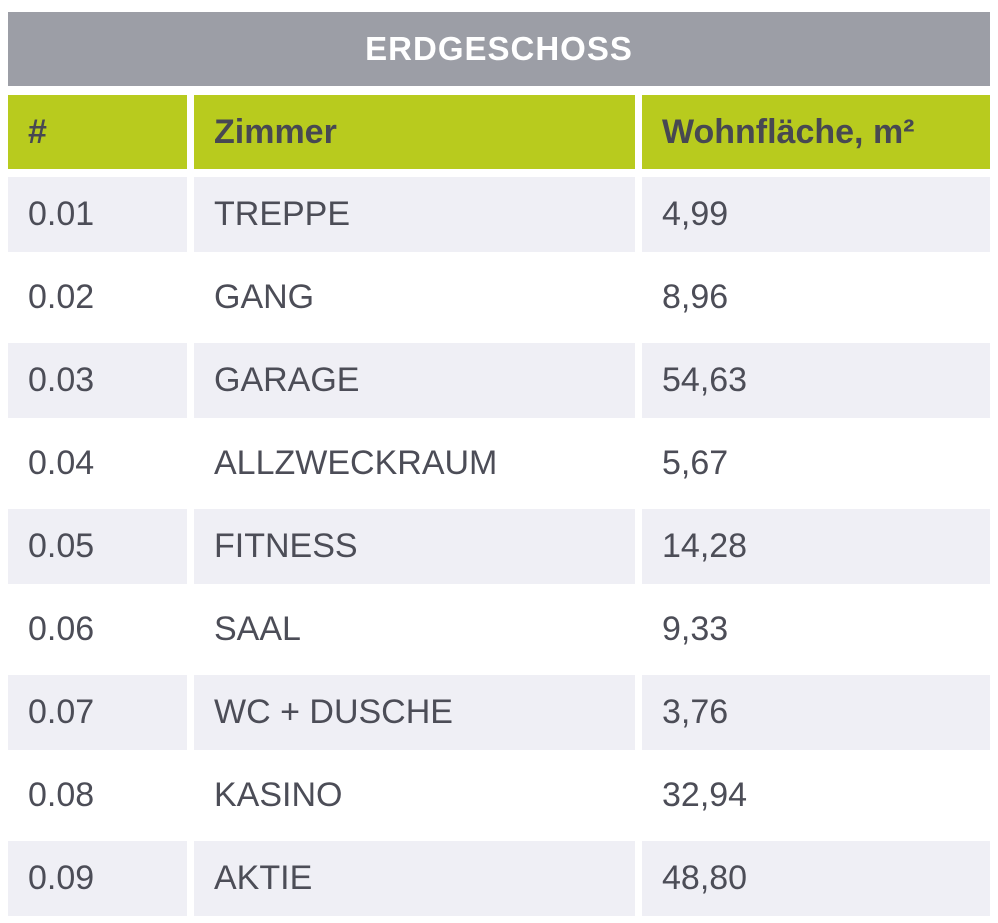 This screenshot has height=923, width=998. Describe the element at coordinates (816, 546) in the screenshot. I see `row-area: 14,28` at that location.